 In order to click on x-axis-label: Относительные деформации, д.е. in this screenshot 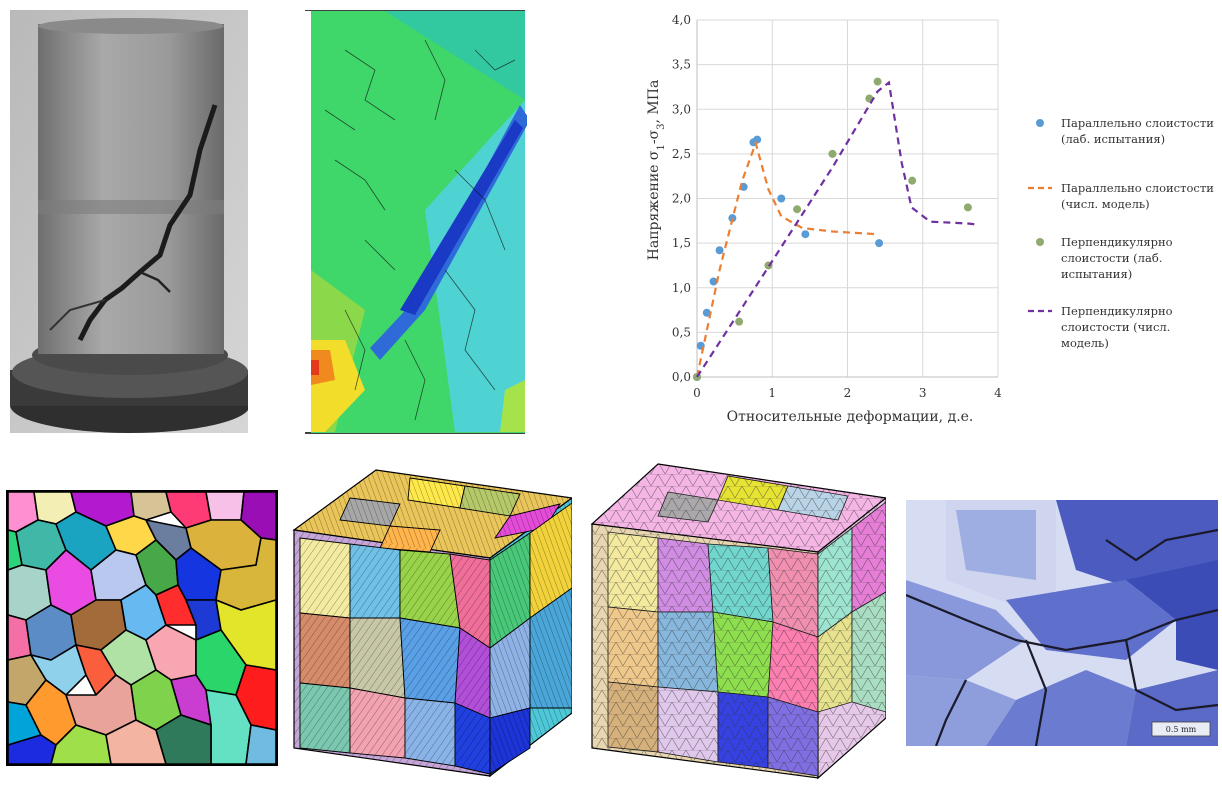, I will do `click(850, 417)`.